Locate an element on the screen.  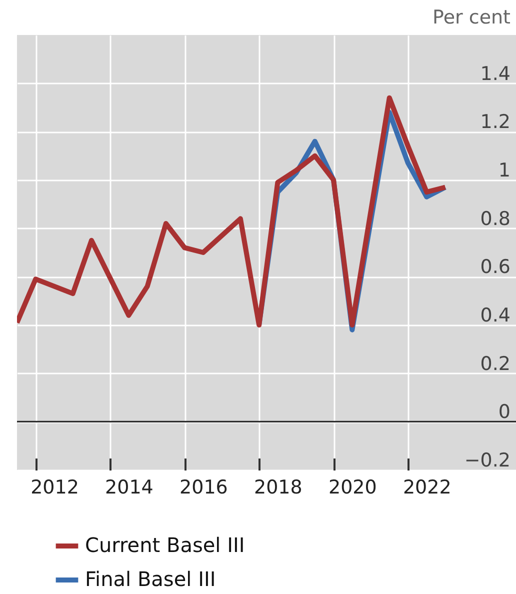
y-axis-title: Per cent is located at coordinates (471, 17).